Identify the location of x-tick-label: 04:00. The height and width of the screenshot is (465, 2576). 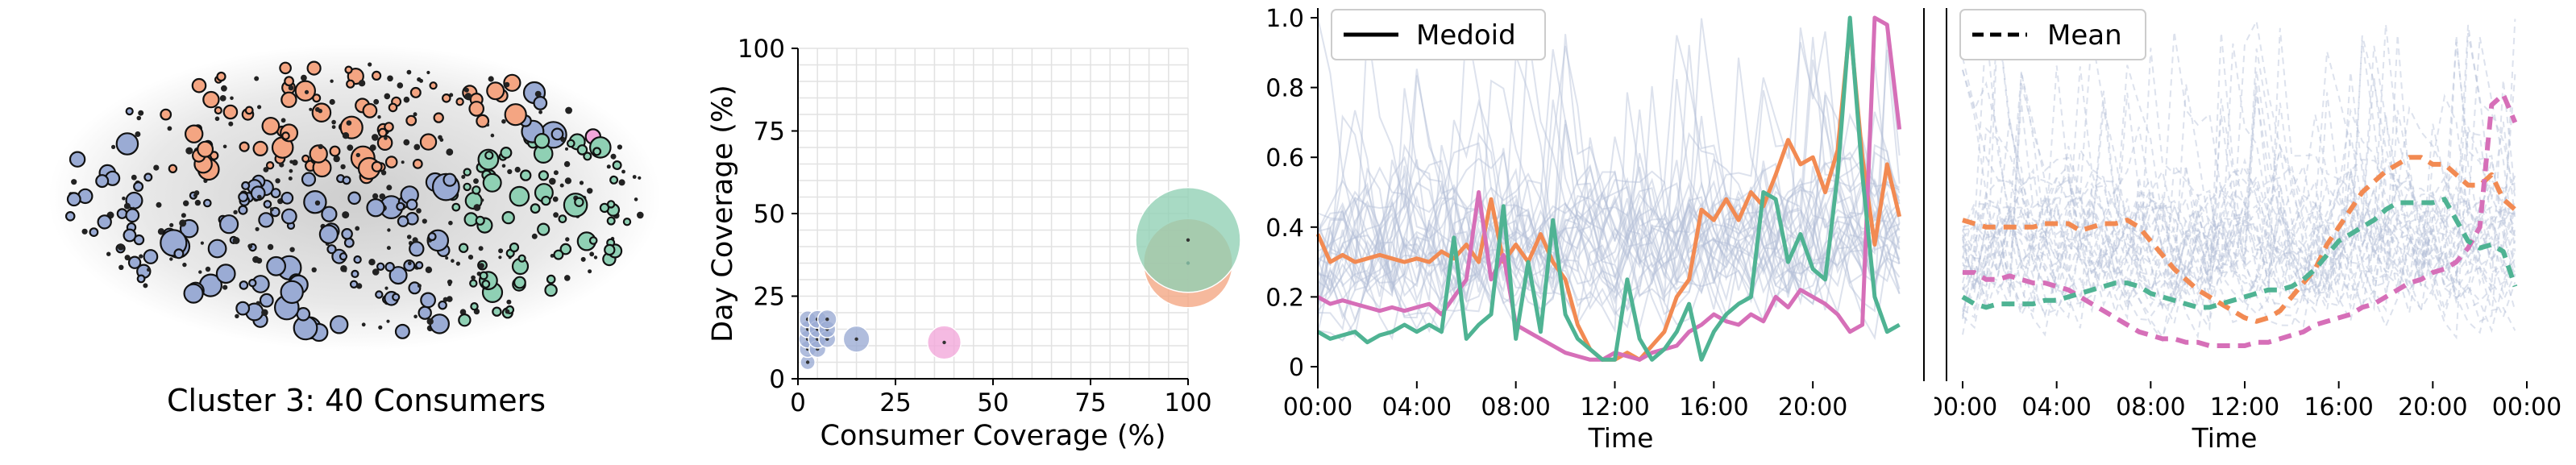
(2056, 407).